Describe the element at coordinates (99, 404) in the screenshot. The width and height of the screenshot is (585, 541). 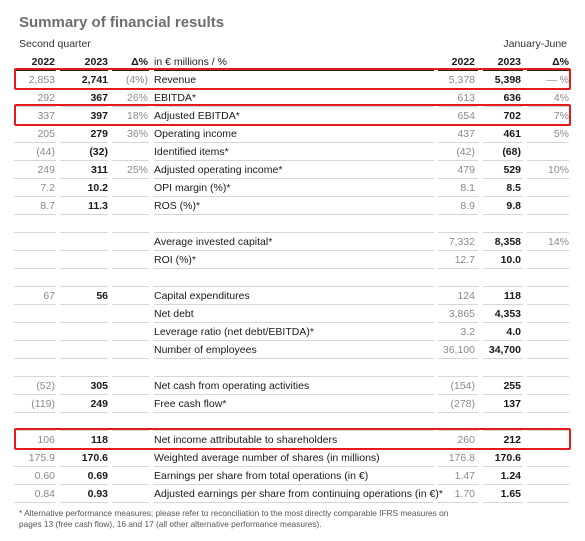
I see `cell-q-2023: 249` at that location.